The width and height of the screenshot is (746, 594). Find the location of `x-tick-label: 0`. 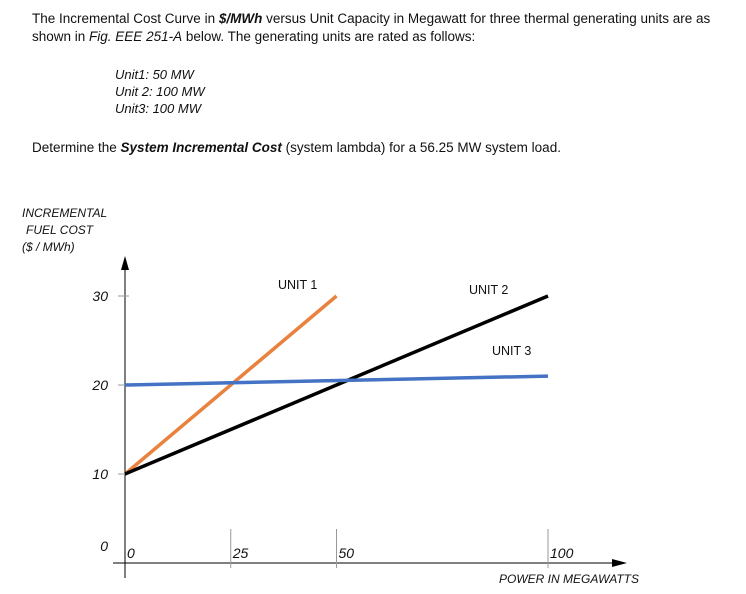

x-tick-label: 0 is located at coordinates (131, 553).